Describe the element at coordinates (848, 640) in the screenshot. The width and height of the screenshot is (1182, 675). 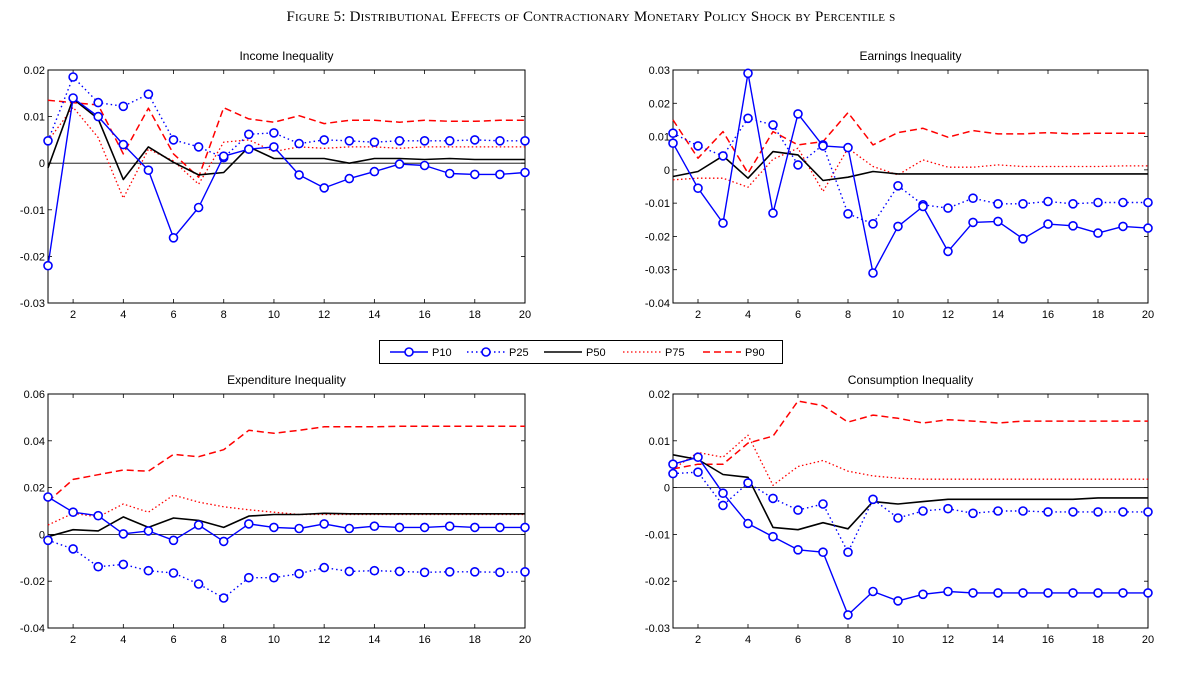
I see `x-tick-label: 8` at that location.